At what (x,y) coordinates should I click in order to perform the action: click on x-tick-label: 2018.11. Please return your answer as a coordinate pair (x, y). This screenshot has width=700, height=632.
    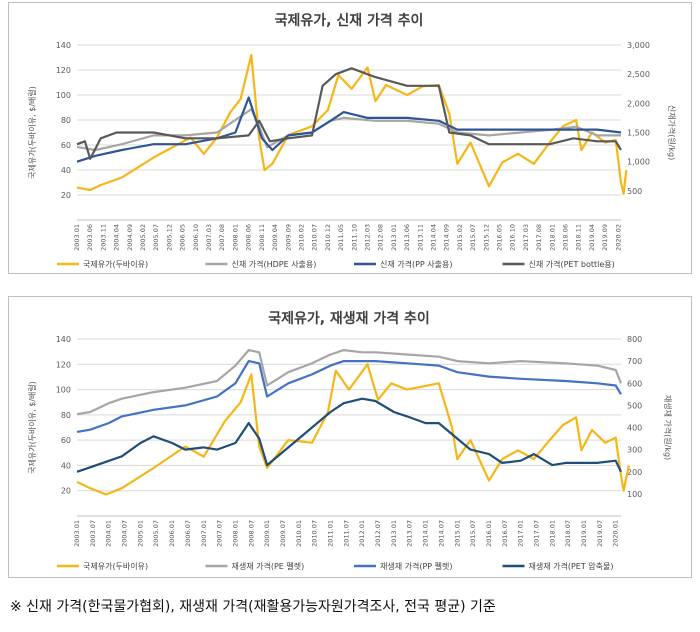
    Looking at the image, I should click on (579, 237).